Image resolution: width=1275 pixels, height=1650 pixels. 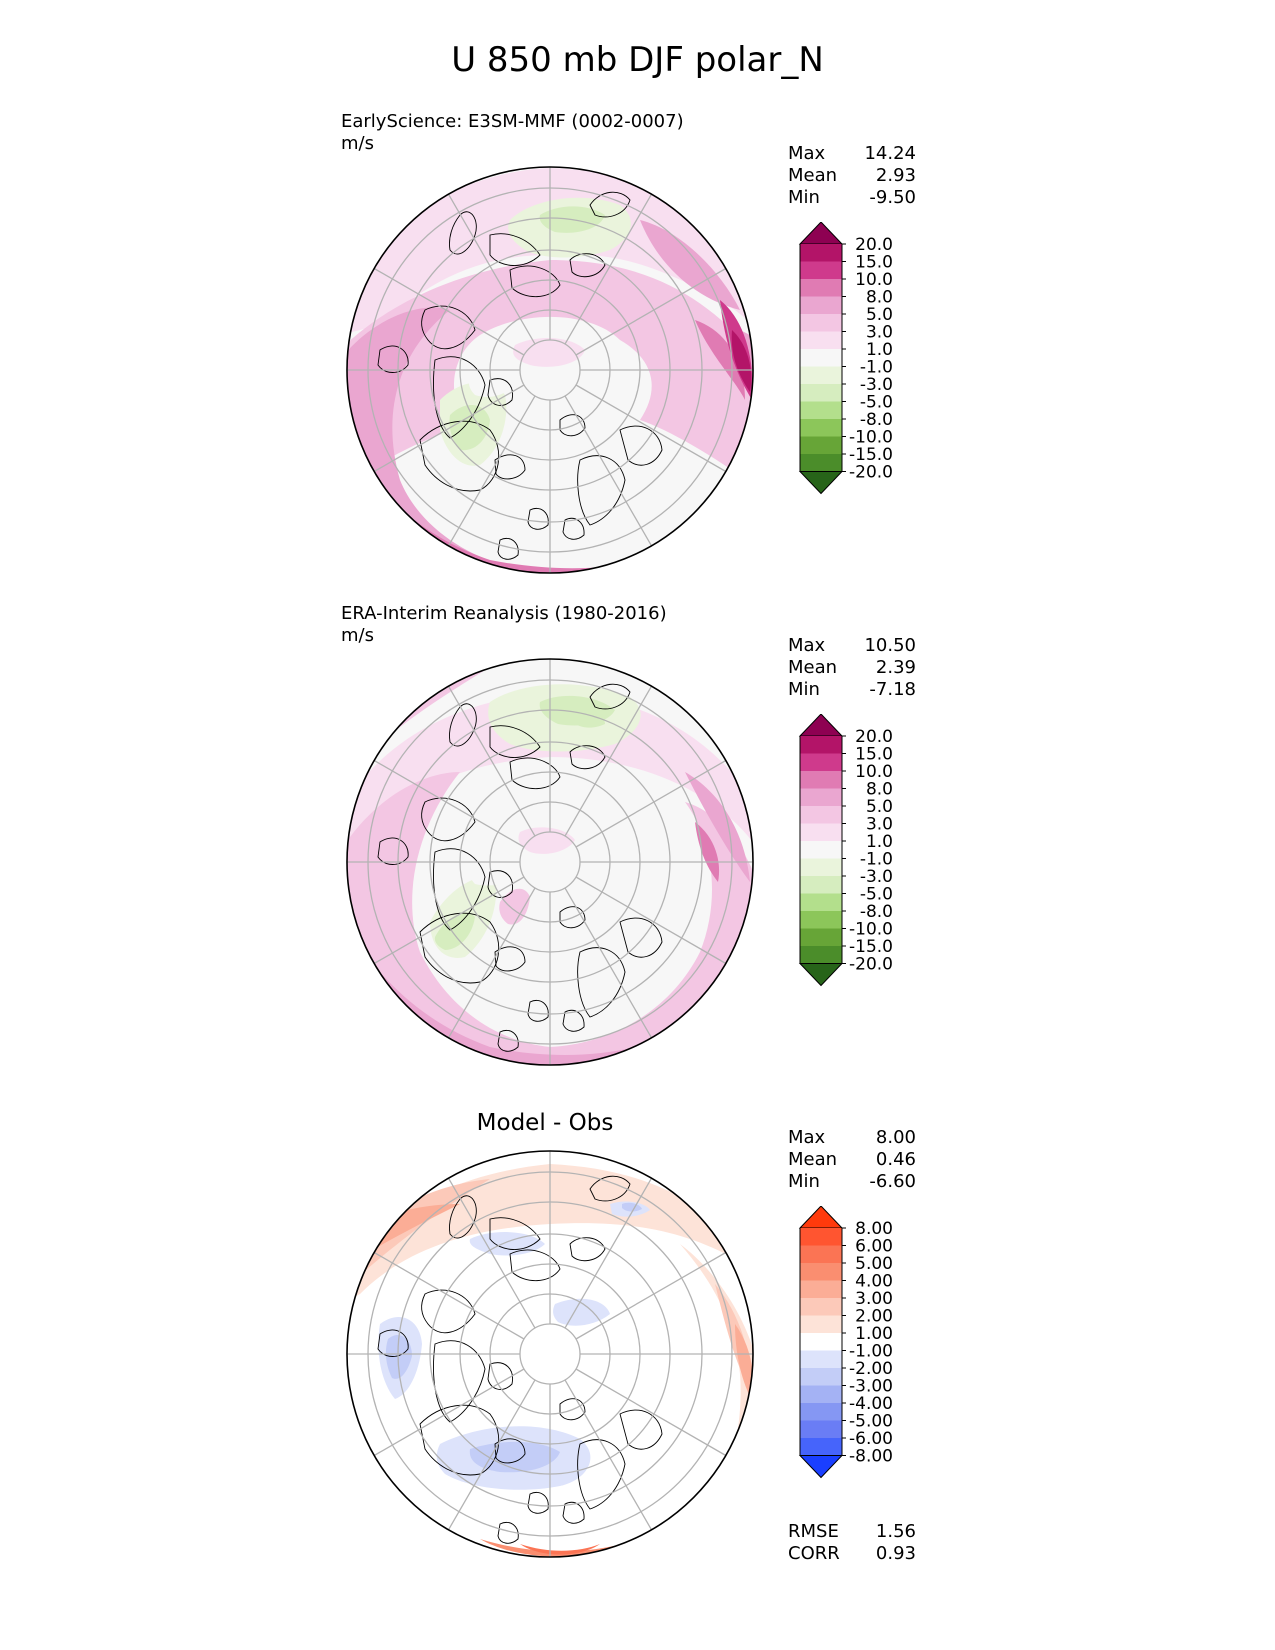 I want to click on panel-2-stat-min: Min -7.18, so click(x=852, y=689).